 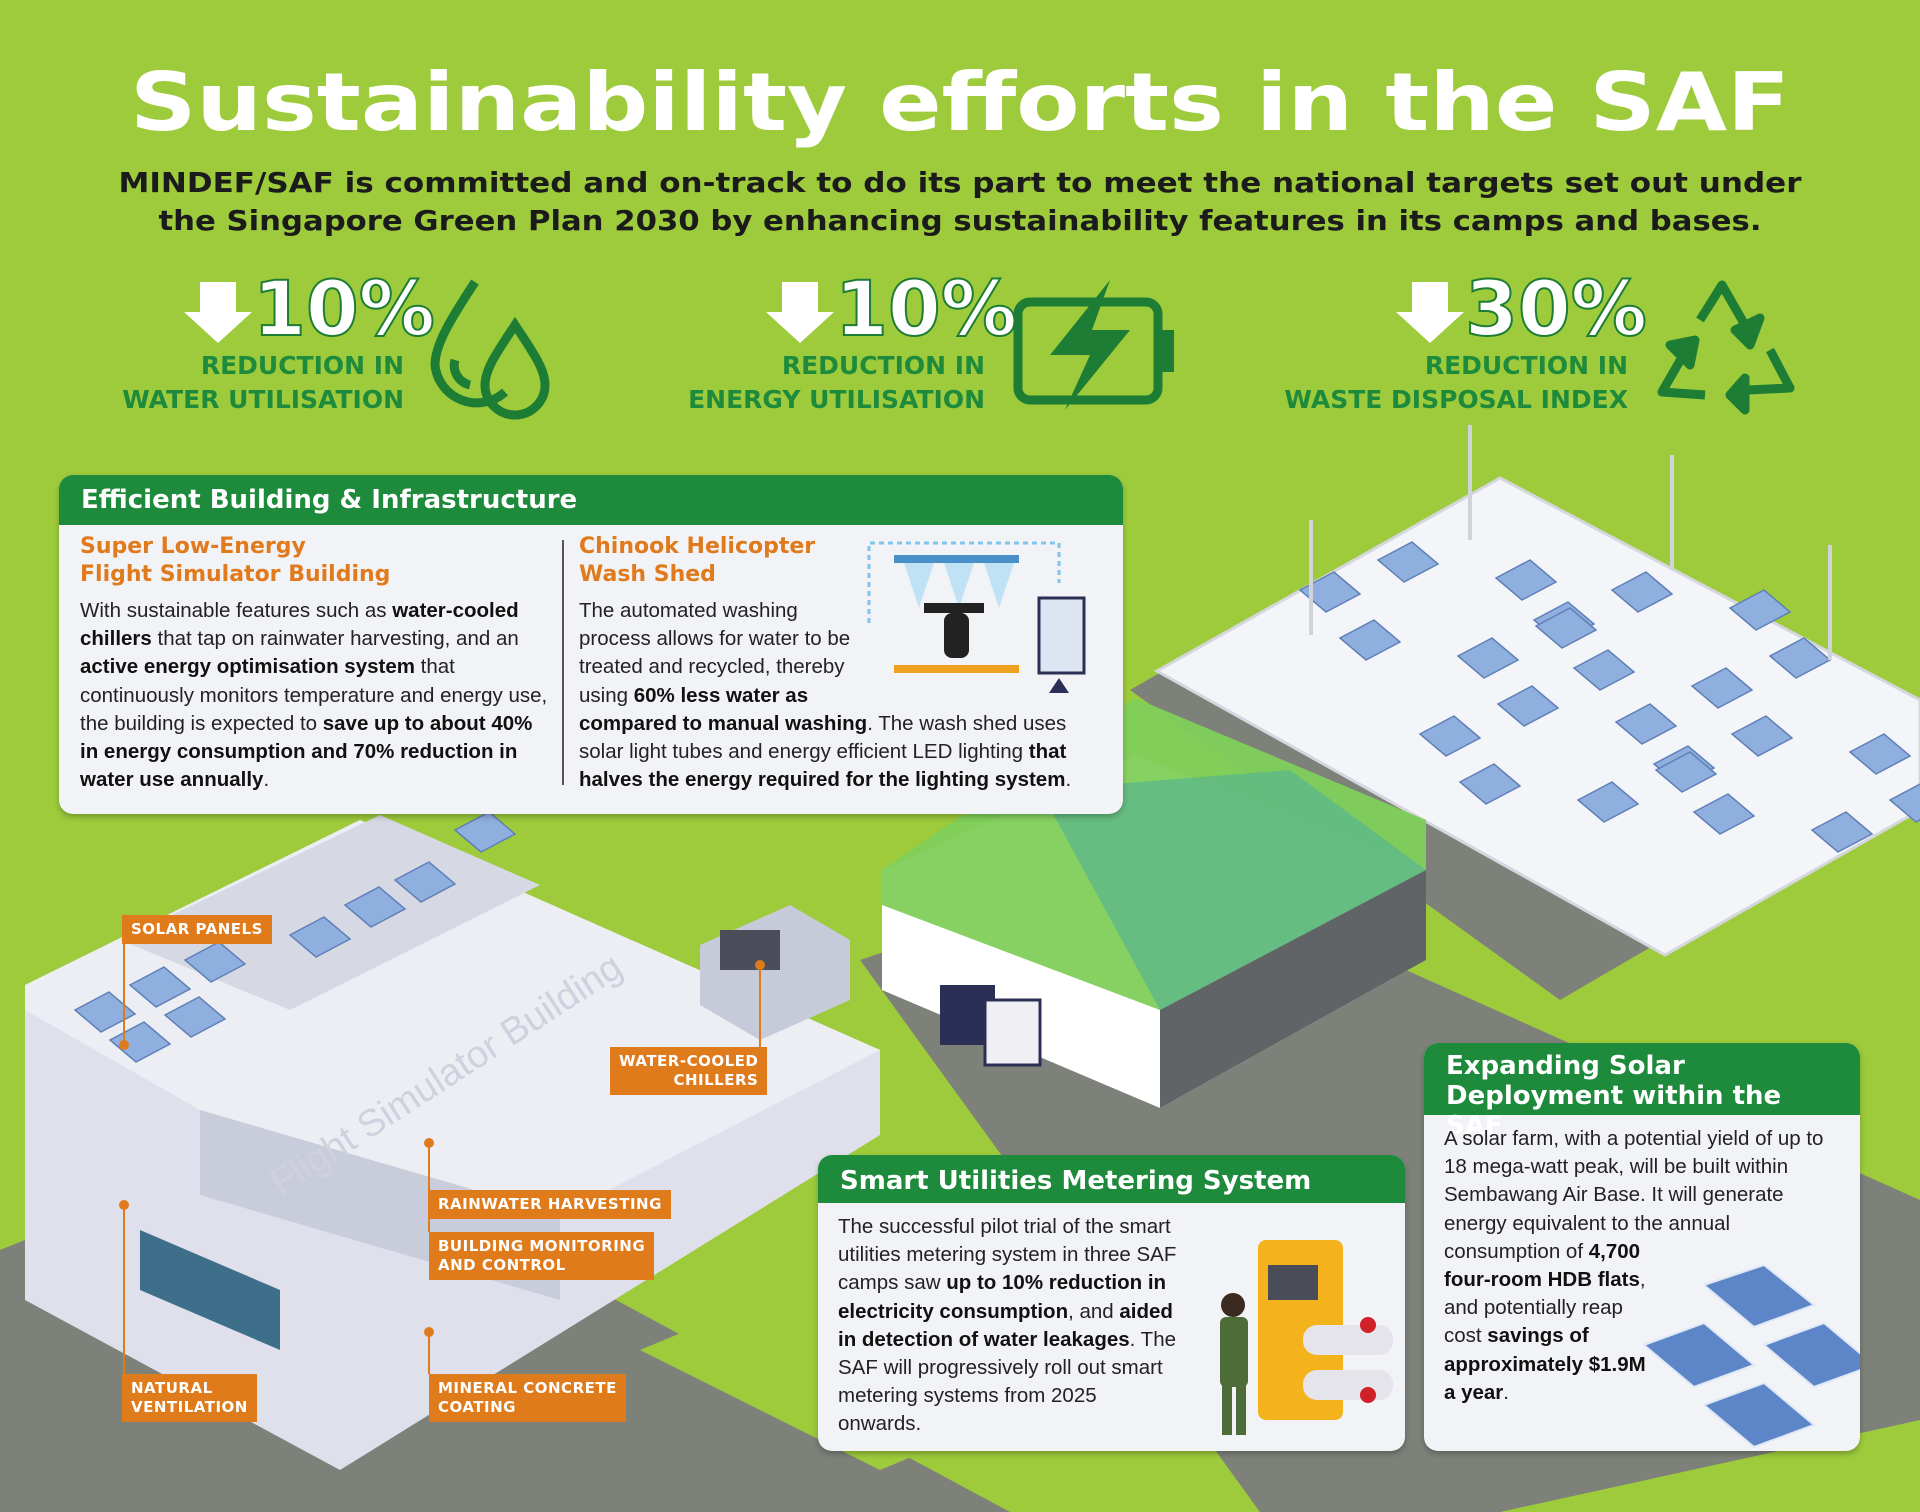 What do you see at coordinates (527, 1388) in the screenshot?
I see `callout-line: MINERAL CONCRETE` at bounding box center [527, 1388].